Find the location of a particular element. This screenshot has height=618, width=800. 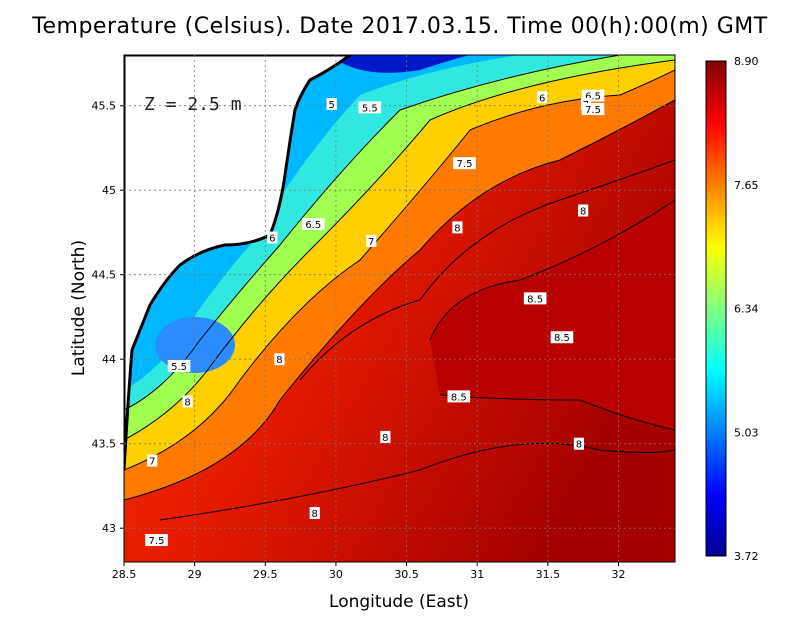

x-tick-label: 30.5 is located at coordinates (406, 574).